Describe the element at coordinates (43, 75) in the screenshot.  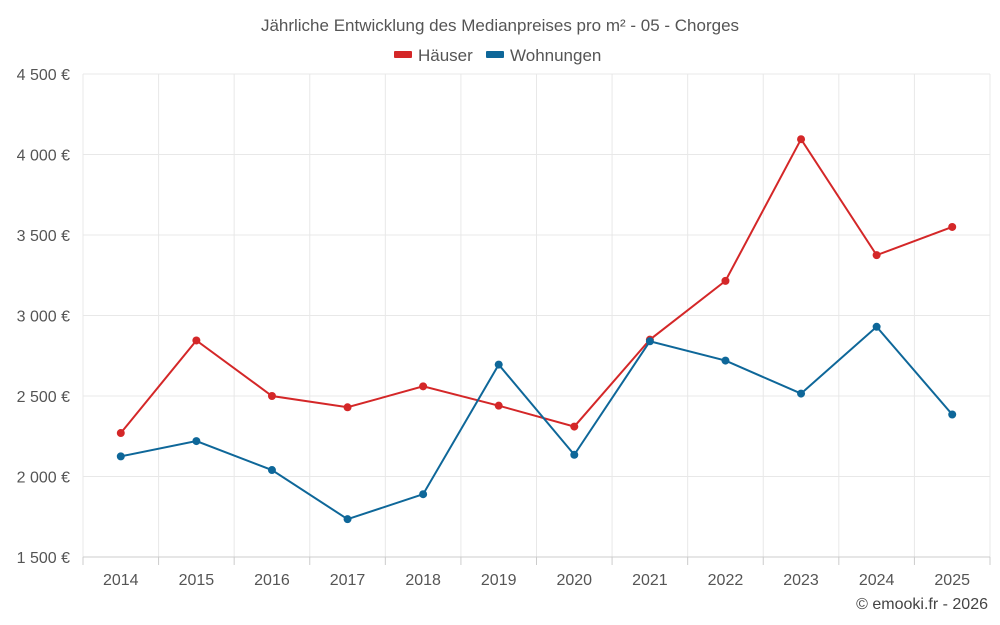
I see `y-tick-label: 4 500 €` at that location.